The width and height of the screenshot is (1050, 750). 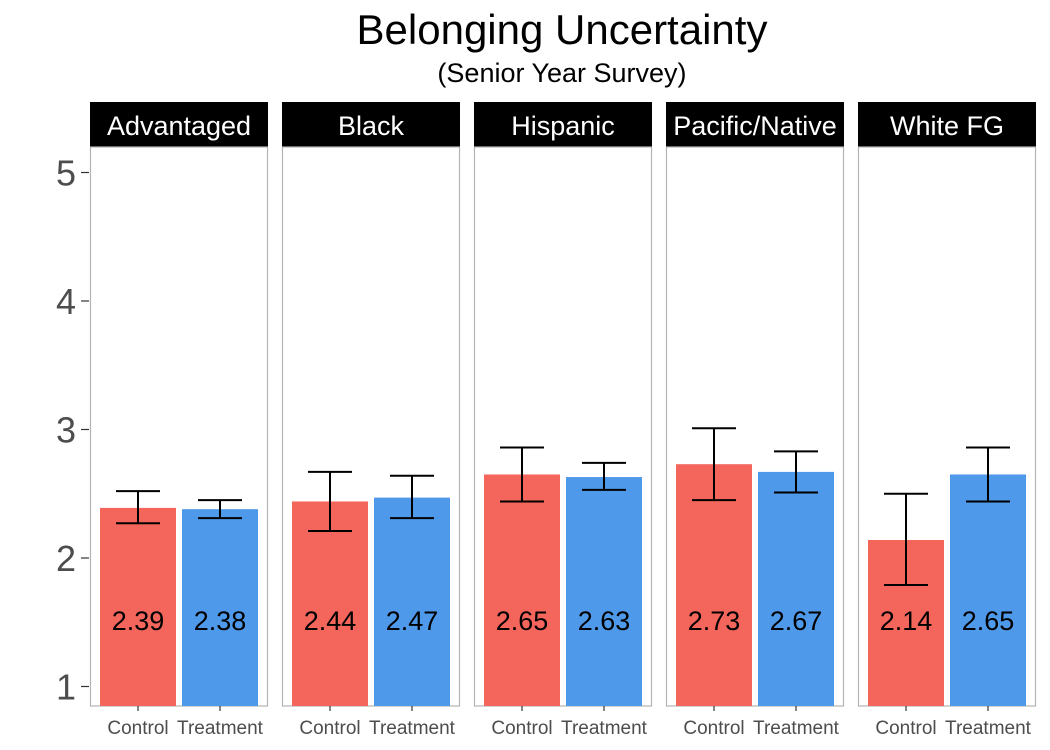 I want to click on chart-subtitle: (Senior Year Survey), so click(x=562, y=73).